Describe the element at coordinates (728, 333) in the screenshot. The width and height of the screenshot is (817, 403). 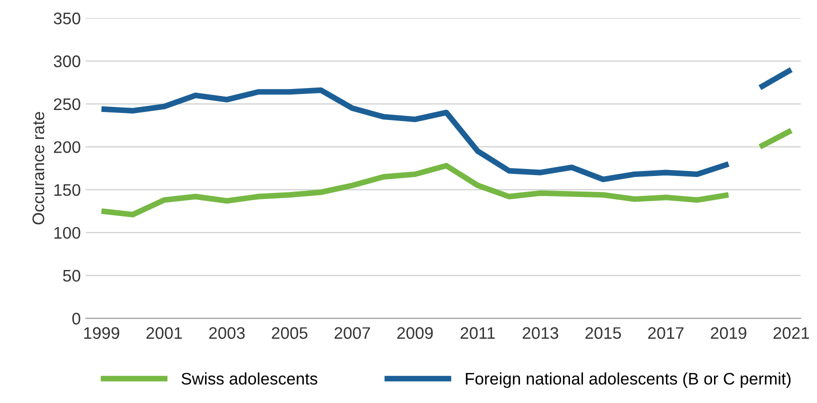
I see `x-tick-label: 2019` at that location.